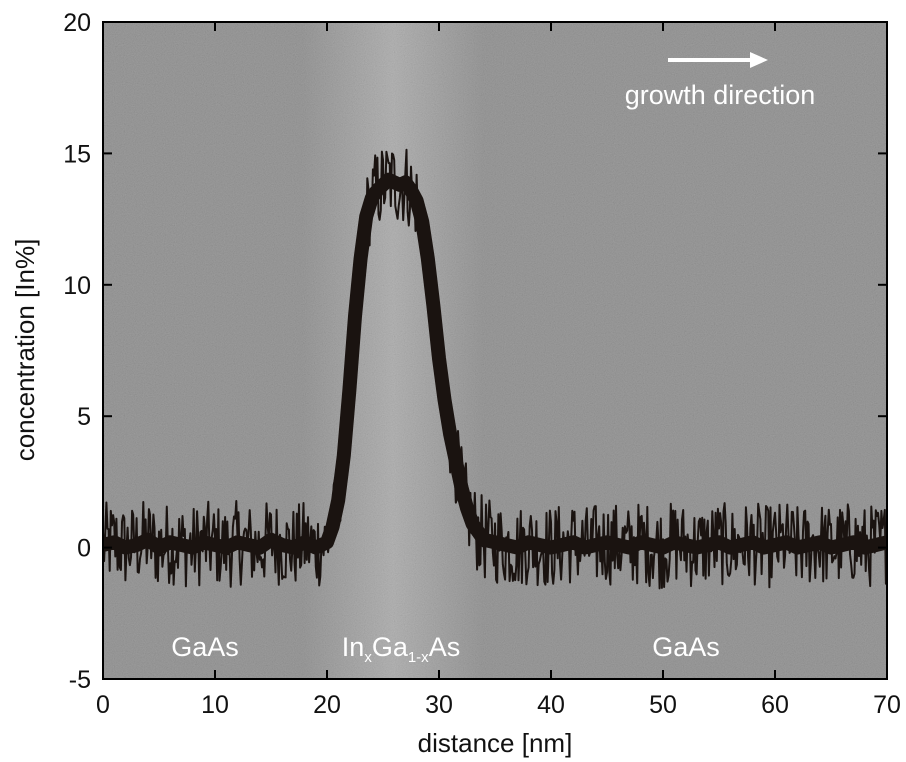 The height and width of the screenshot is (762, 906). What do you see at coordinates (77, 154) in the screenshot?
I see `y-tick-label: 15` at bounding box center [77, 154].